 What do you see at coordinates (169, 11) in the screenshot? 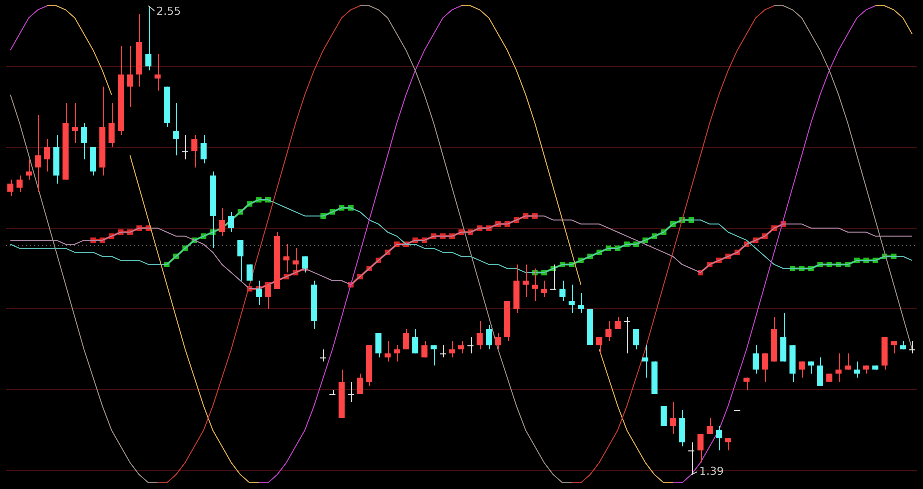
I see `annotation: 2.55` at bounding box center [169, 11].